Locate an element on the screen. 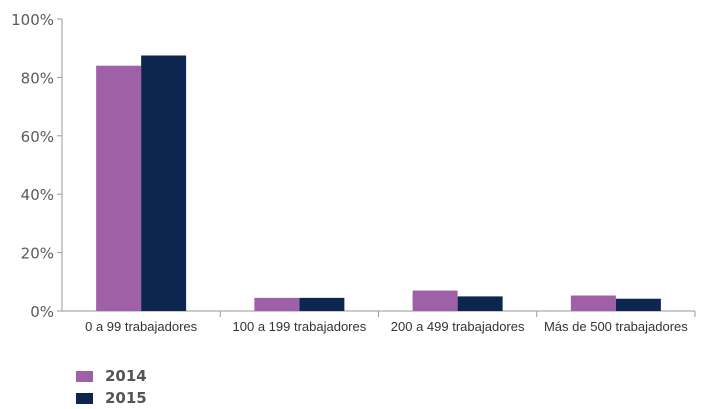  y-tick-label: 80% is located at coordinates (37, 78).